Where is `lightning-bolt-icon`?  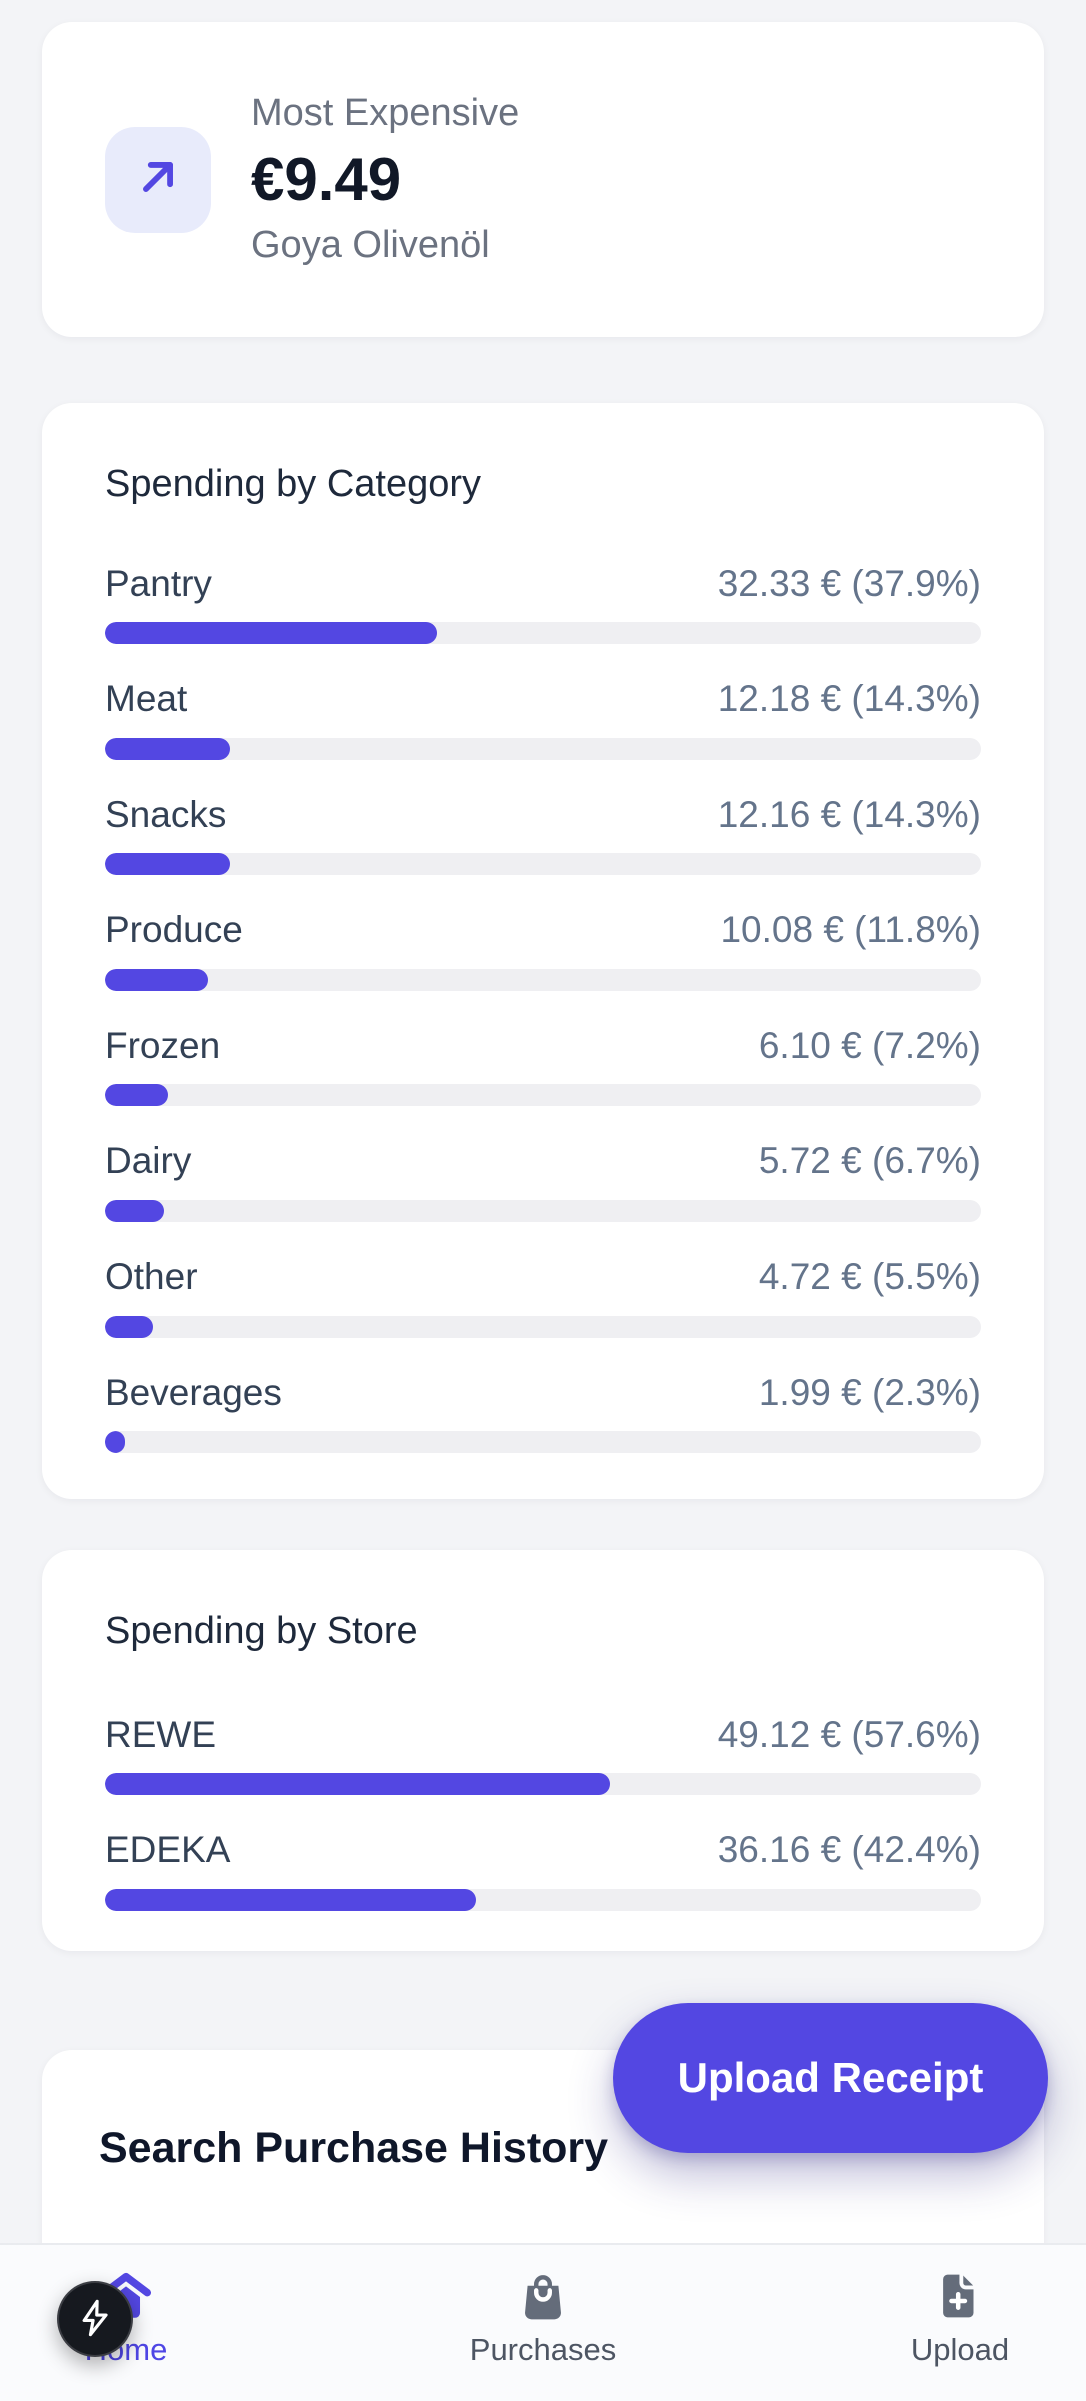 lightning-bolt-icon is located at coordinates (95, 2319).